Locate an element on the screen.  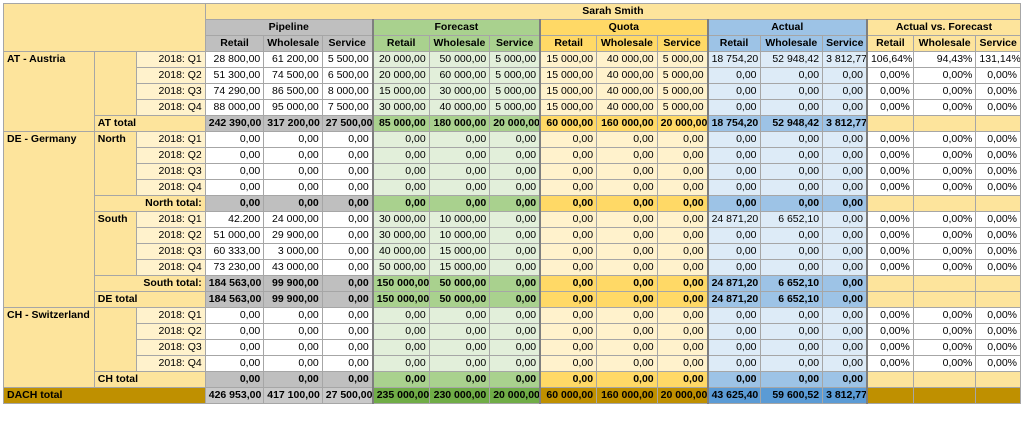
quota-value-cell: 5 000,00 is located at coordinates (682, 75).